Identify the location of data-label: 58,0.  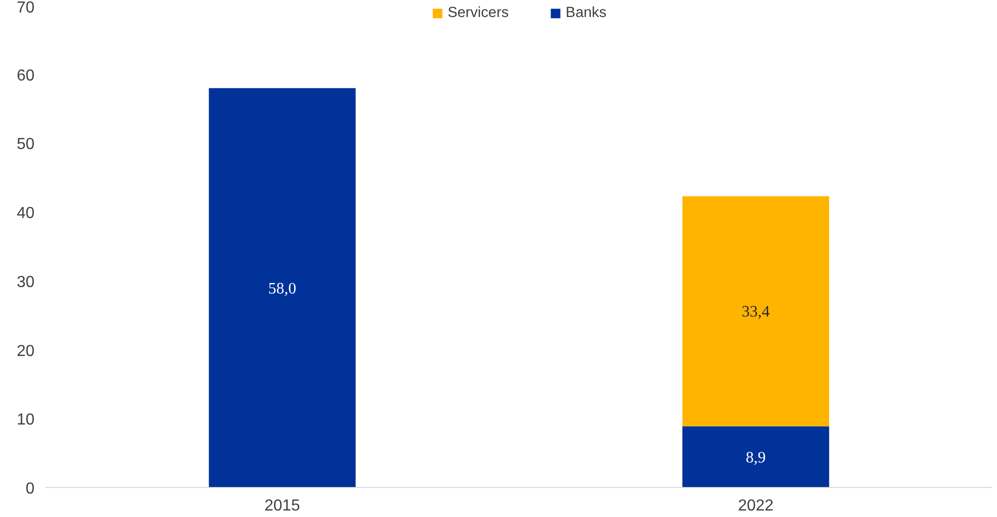
(282, 289).